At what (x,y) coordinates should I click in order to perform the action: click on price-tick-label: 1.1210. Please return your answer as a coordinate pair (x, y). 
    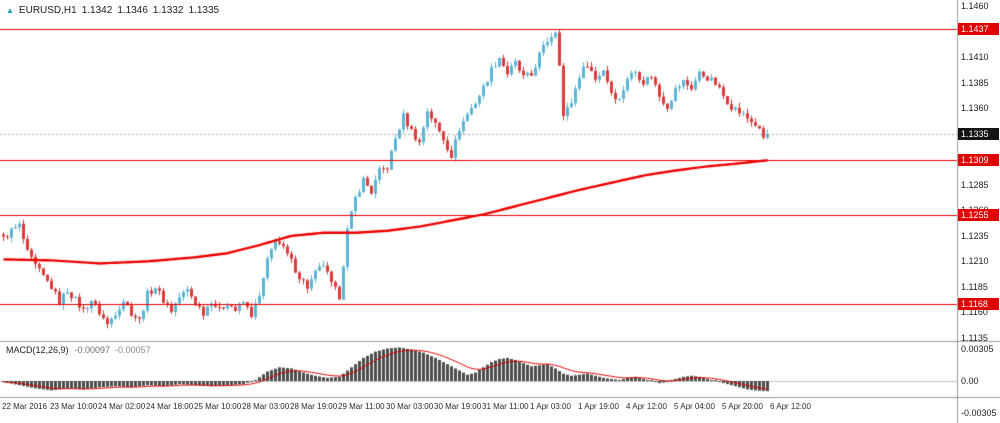
    Looking at the image, I should click on (975, 261).